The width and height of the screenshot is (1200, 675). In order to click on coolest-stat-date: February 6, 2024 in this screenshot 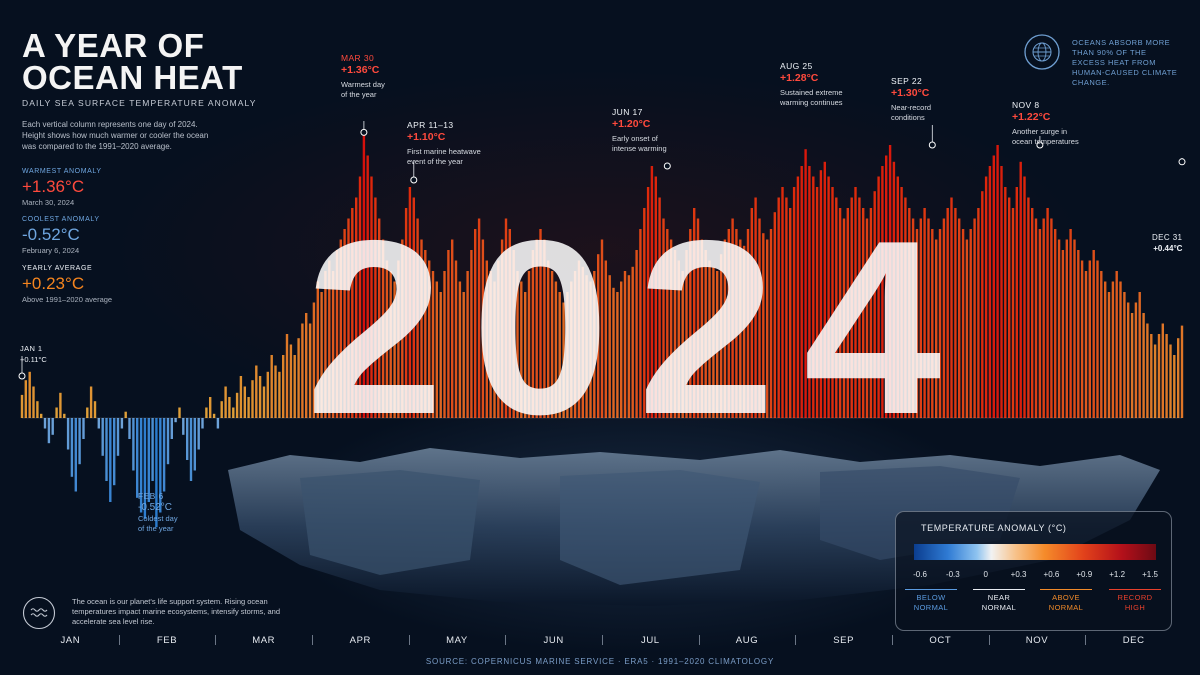, I will do `click(51, 250)`.